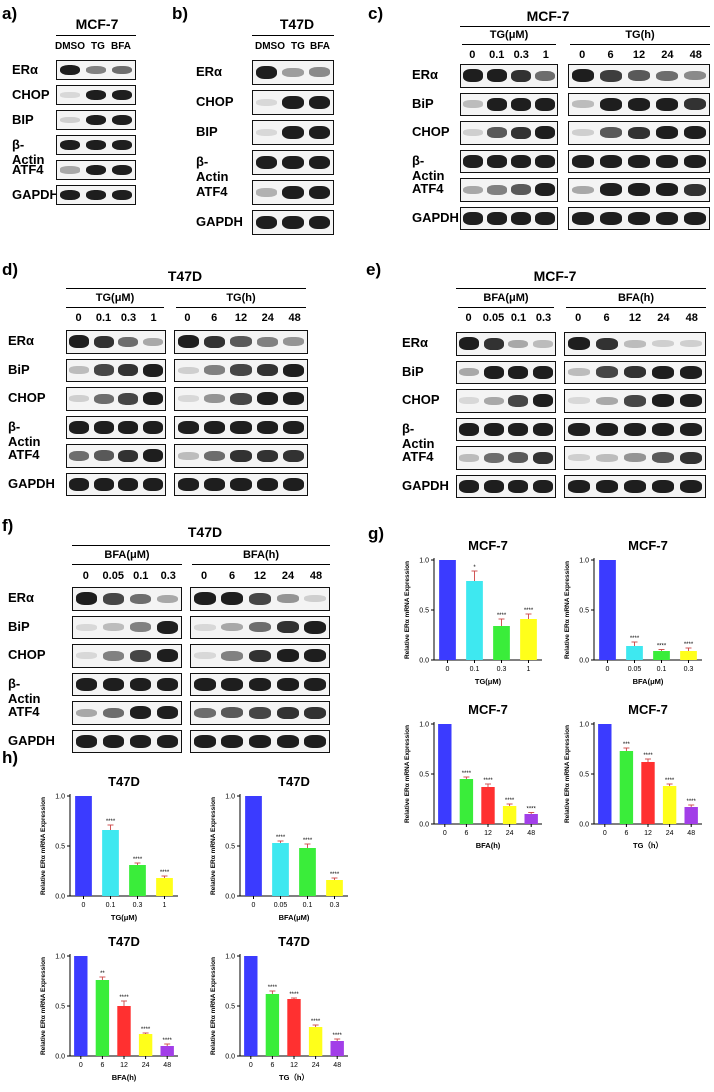 This screenshot has height=1092, width=714. What do you see at coordinates (124, 917) in the screenshot?
I see `x-axis-label: TG(μM)` at bounding box center [124, 917].